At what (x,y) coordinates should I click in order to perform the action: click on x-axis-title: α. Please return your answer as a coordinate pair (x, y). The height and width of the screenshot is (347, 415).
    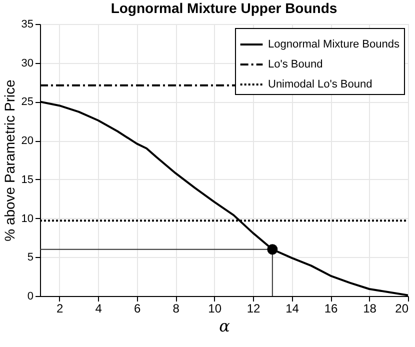
    Looking at the image, I should click on (224, 326).